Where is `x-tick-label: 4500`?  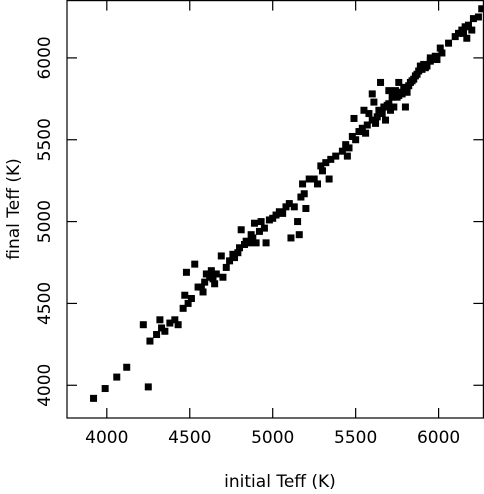 x-tick-label: 4500 is located at coordinates (189, 438).